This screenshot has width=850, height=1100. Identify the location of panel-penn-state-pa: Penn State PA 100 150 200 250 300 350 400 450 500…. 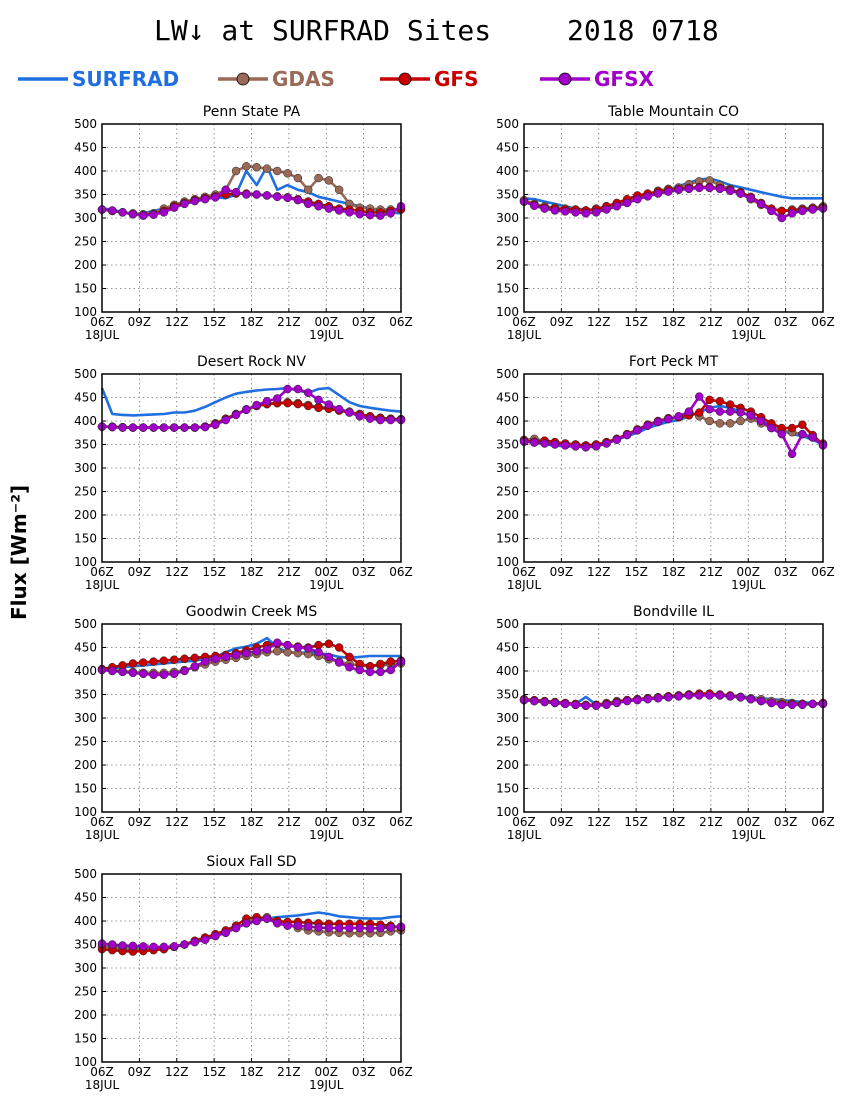
(243, 223).